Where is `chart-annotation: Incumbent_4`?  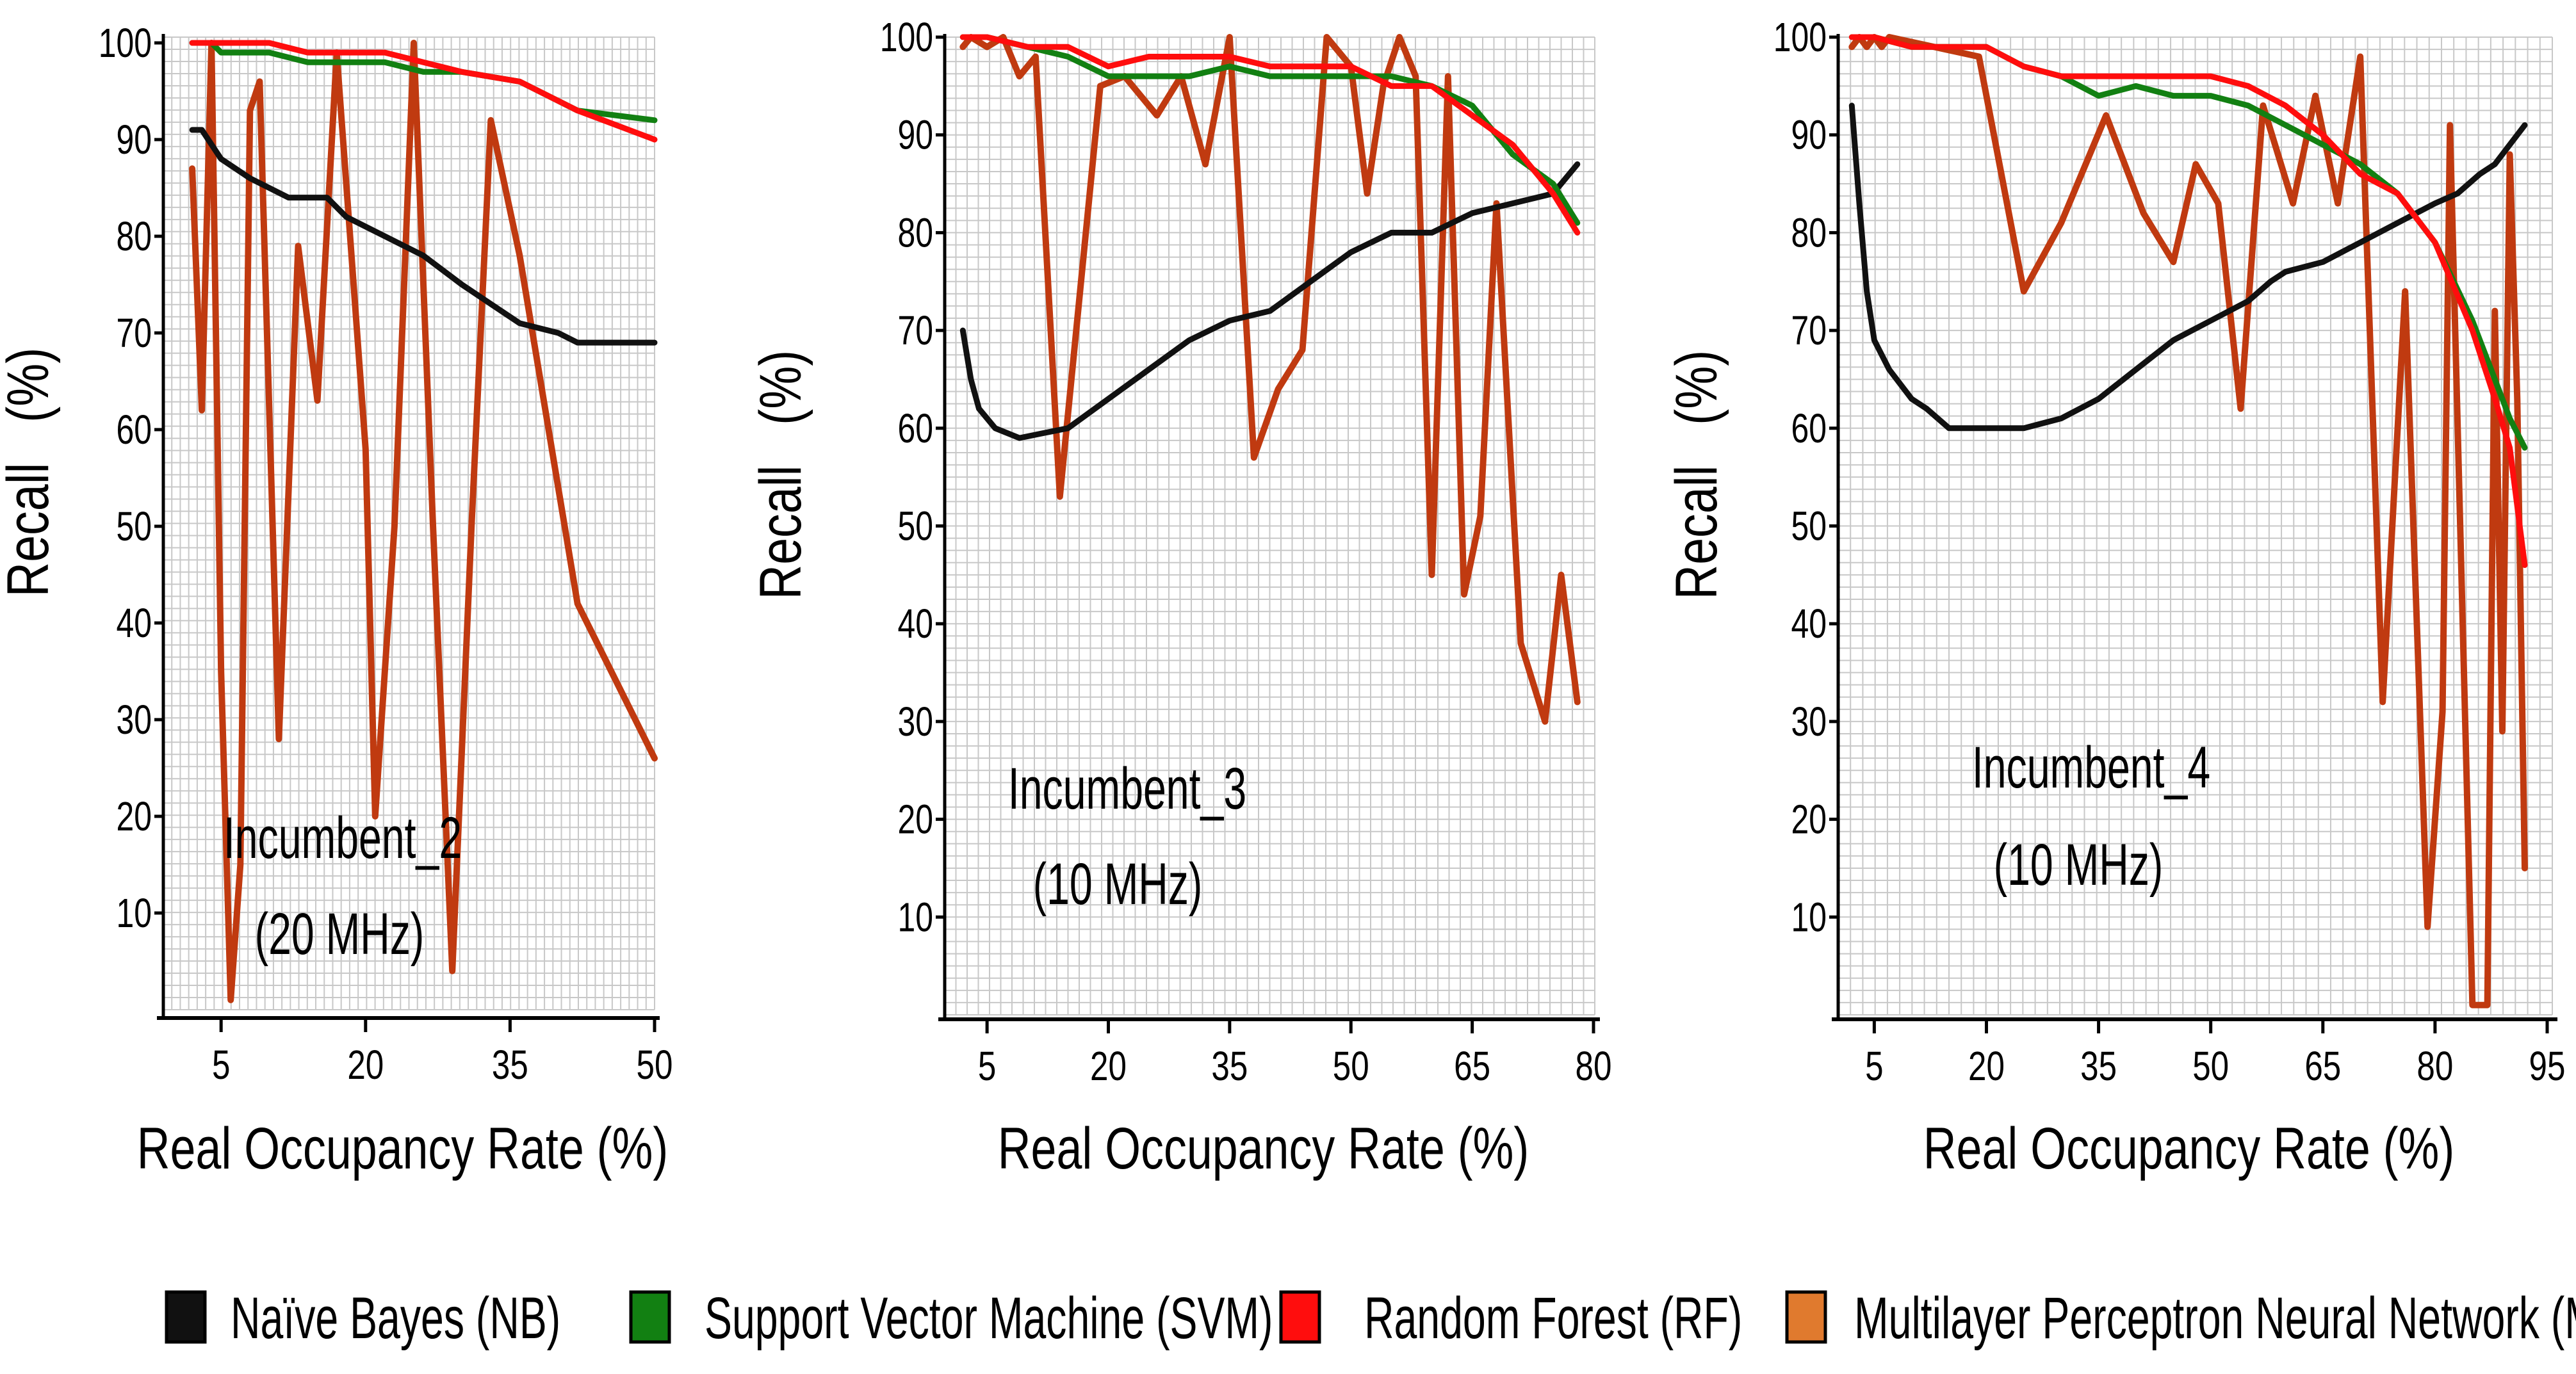
chart-annotation: Incumbent_4 is located at coordinates (2091, 767).